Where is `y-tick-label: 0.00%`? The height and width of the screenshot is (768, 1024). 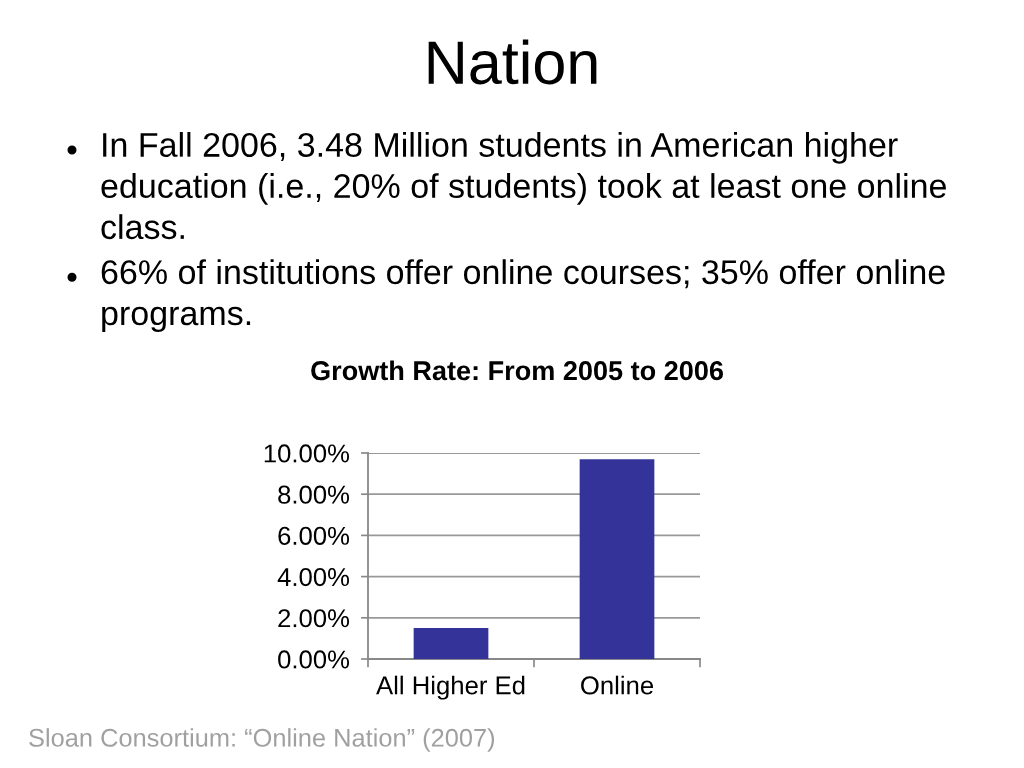 y-tick-label: 0.00% is located at coordinates (314, 659).